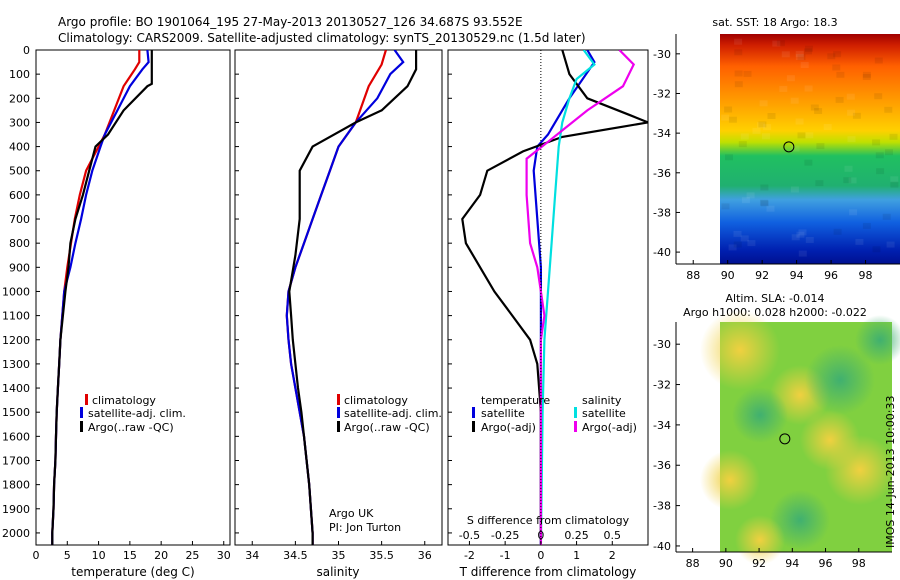 The image size is (900, 580). What do you see at coordinates (726, 563) in the screenshot?
I see `map-xtick-label: 90` at bounding box center [726, 563].